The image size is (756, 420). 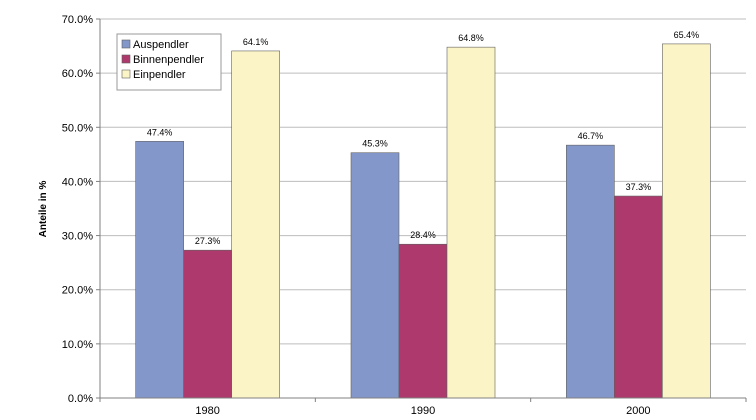 What do you see at coordinates (77, 128) in the screenshot?
I see `y-tick-label: 50.0%` at bounding box center [77, 128].